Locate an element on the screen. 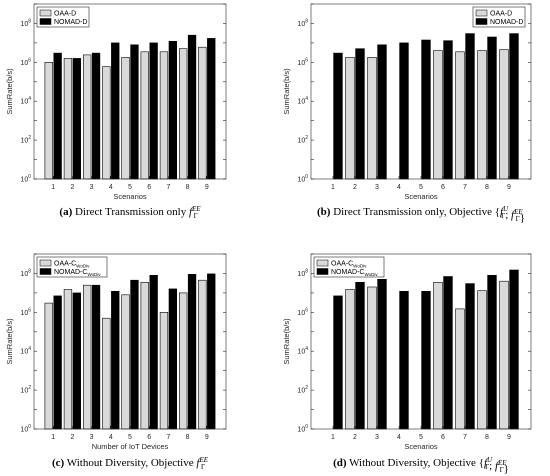 The height and width of the screenshot is (476, 550). legend-entry: NOMAD-D is located at coordinates (70, 22).